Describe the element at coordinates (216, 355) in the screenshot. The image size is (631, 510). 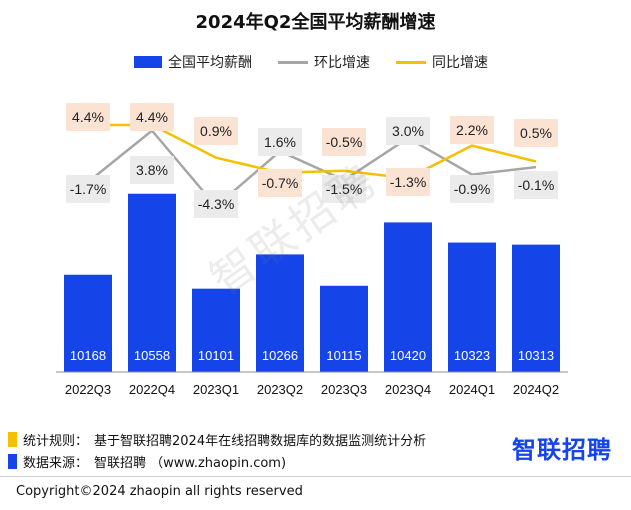
I see `bar-value-label: 10101` at that location.